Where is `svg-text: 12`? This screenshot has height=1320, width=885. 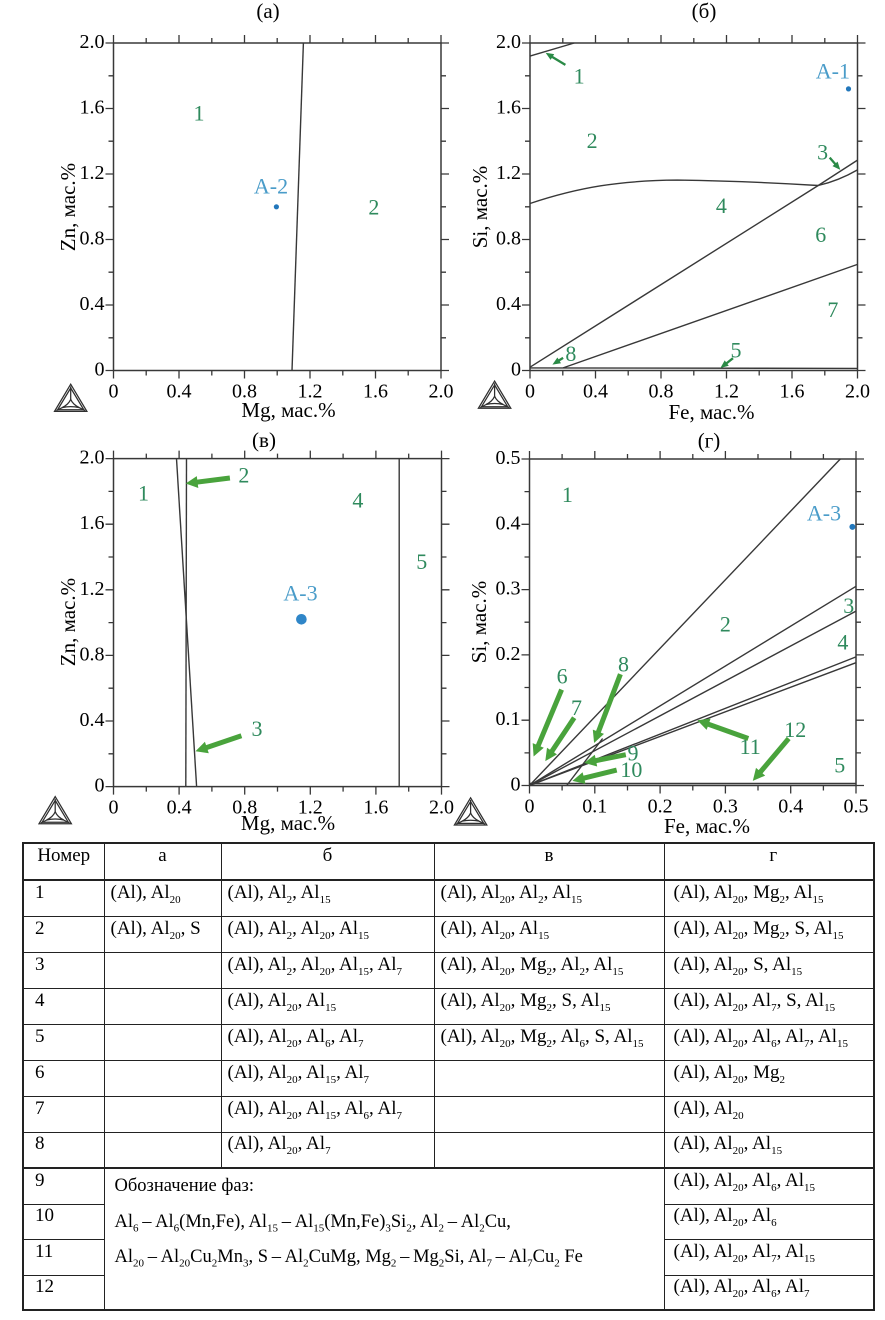
svg-text: 12 is located at coordinates (795, 729).